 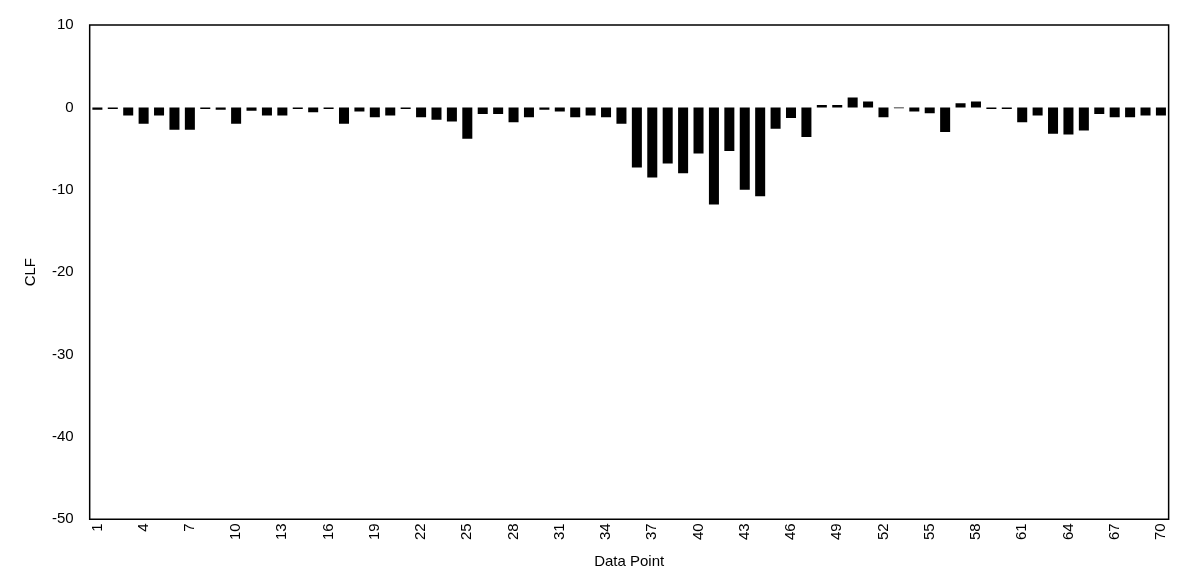 What do you see at coordinates (466, 531) in the screenshot?
I see `x-tick-label: 25` at bounding box center [466, 531].